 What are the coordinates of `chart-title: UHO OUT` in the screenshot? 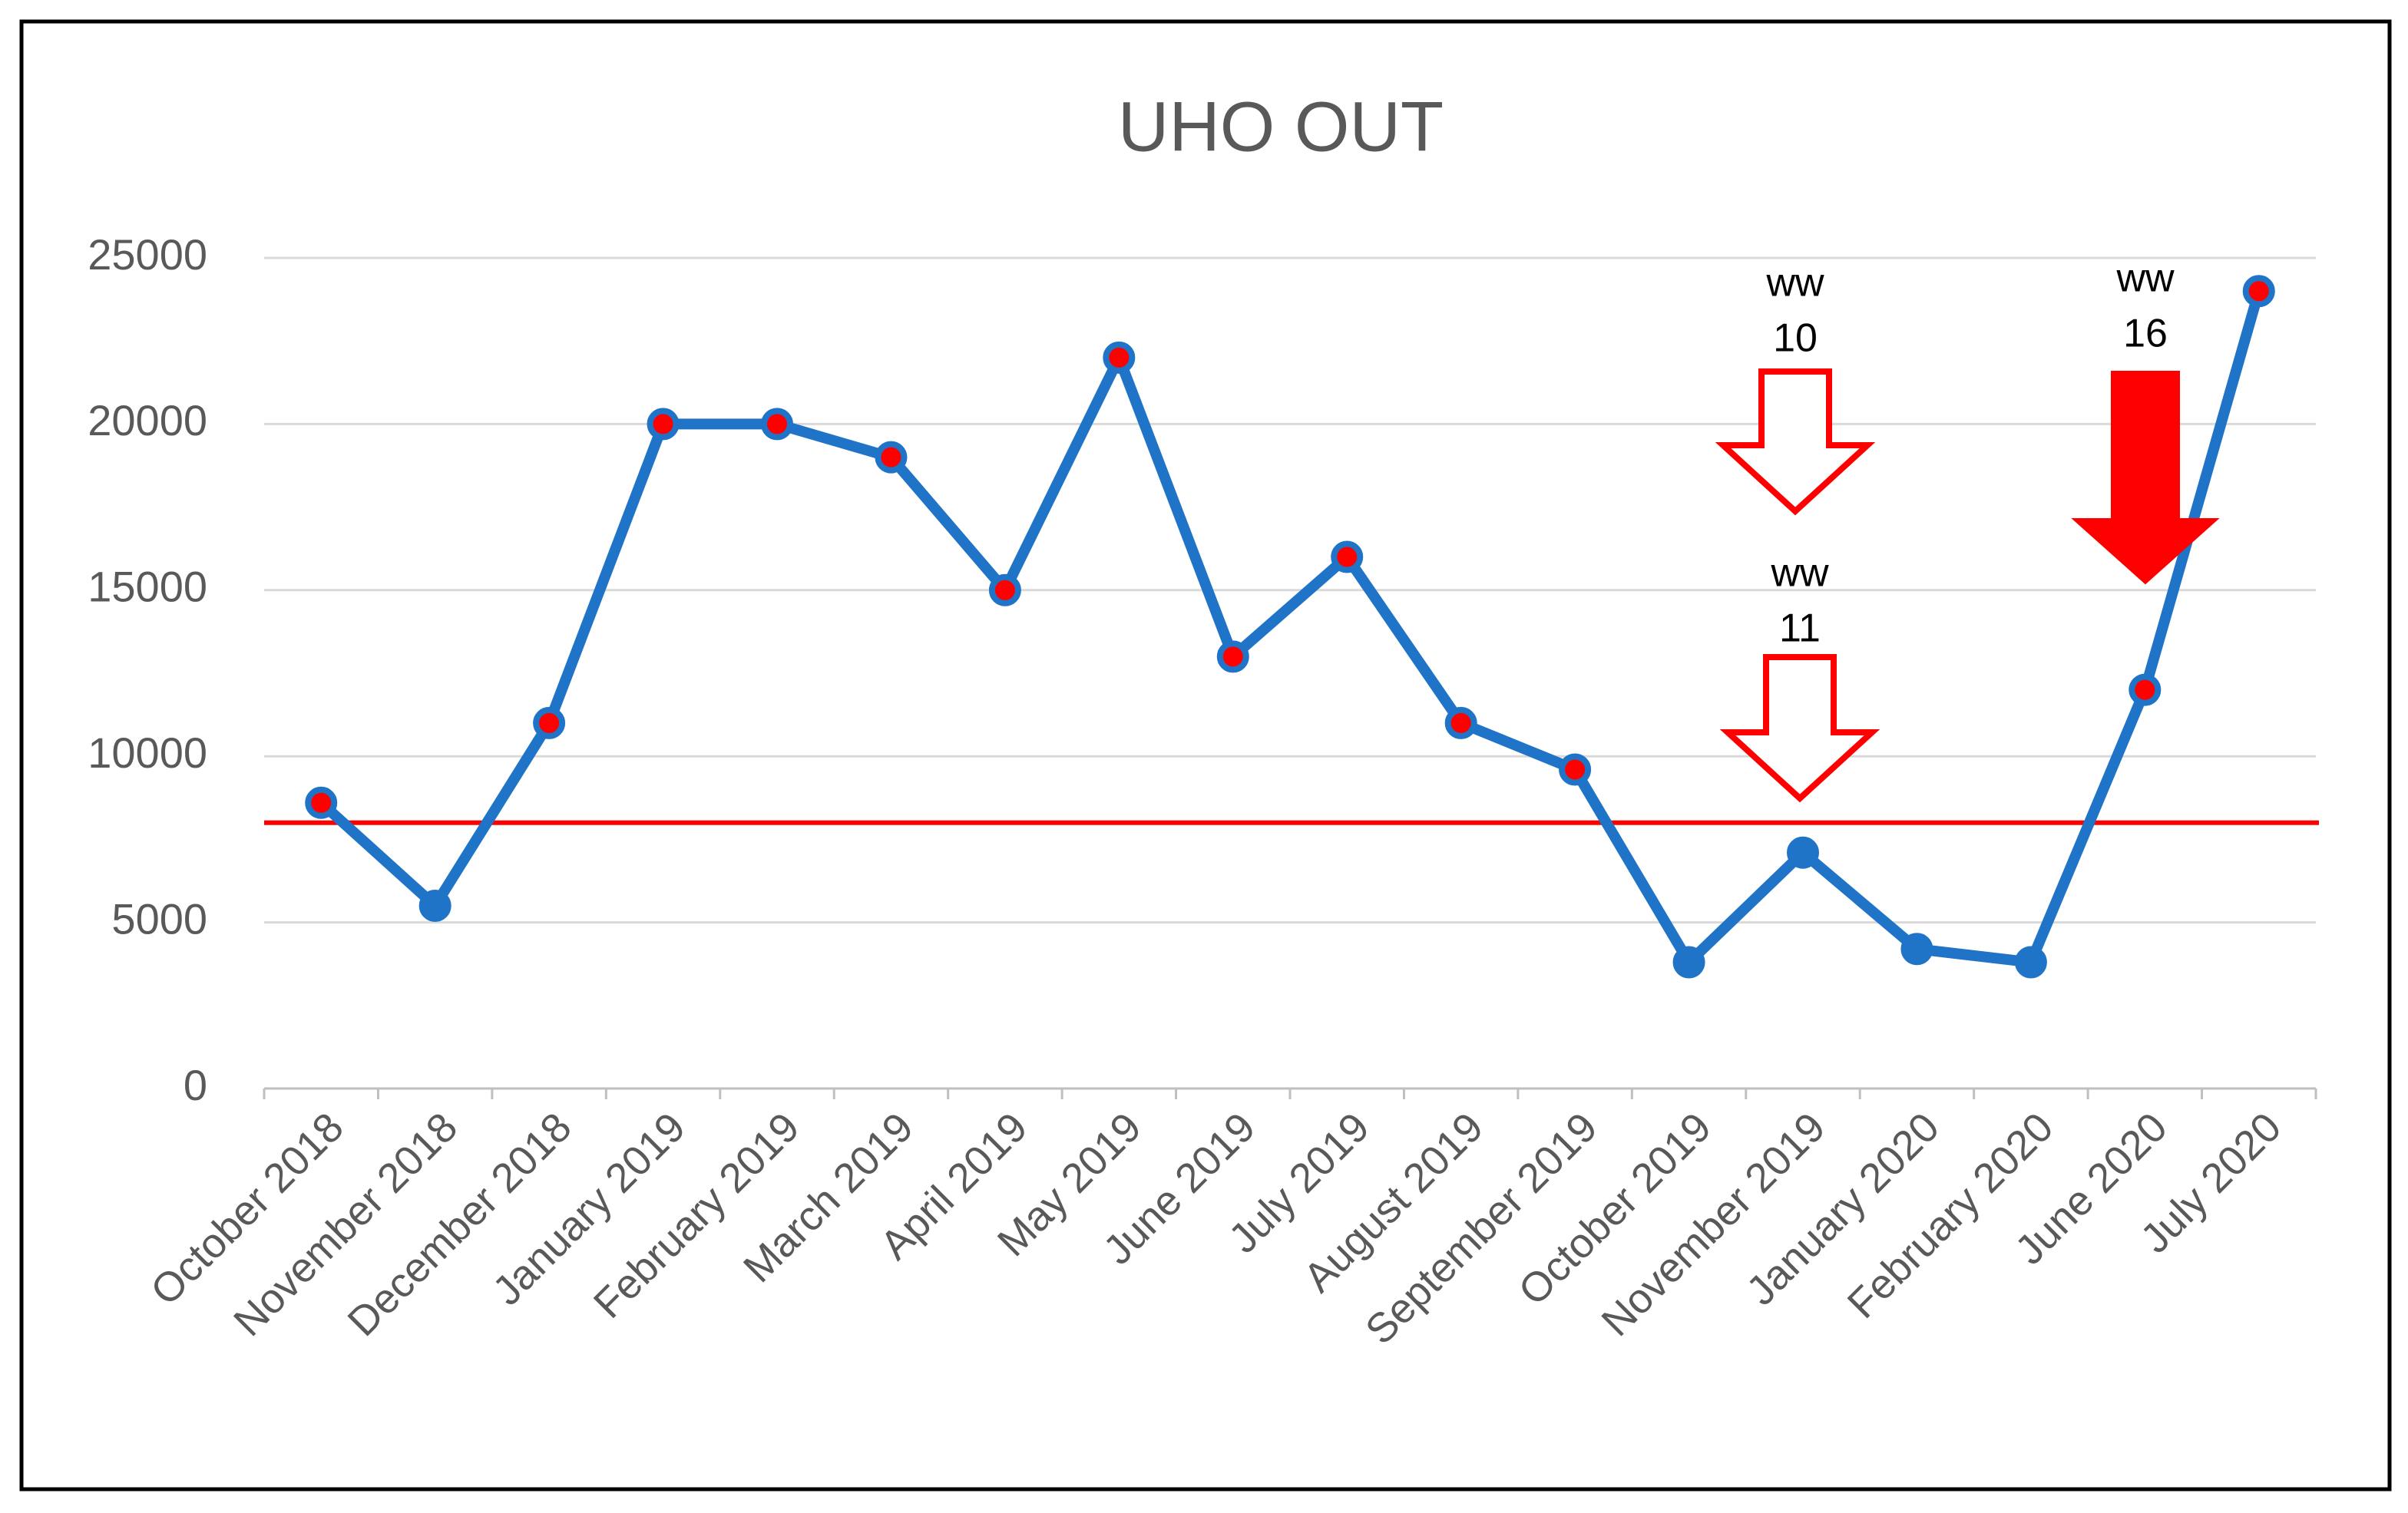 It's located at (1281, 127).